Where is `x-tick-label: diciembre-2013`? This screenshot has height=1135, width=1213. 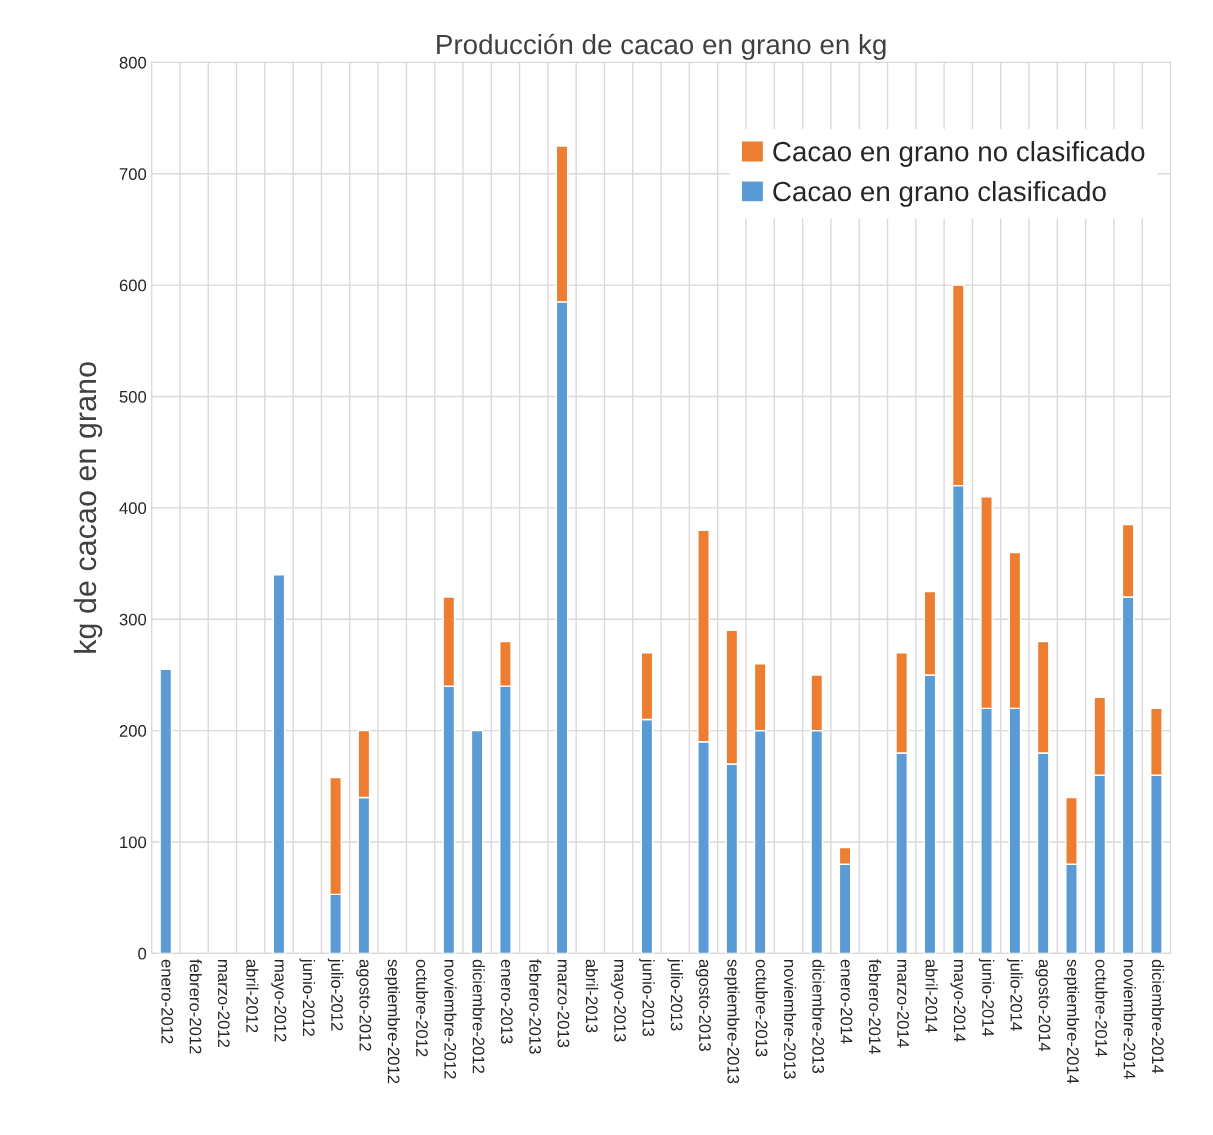
x-tick-label: diciembre-2013 is located at coordinates (818, 1016).